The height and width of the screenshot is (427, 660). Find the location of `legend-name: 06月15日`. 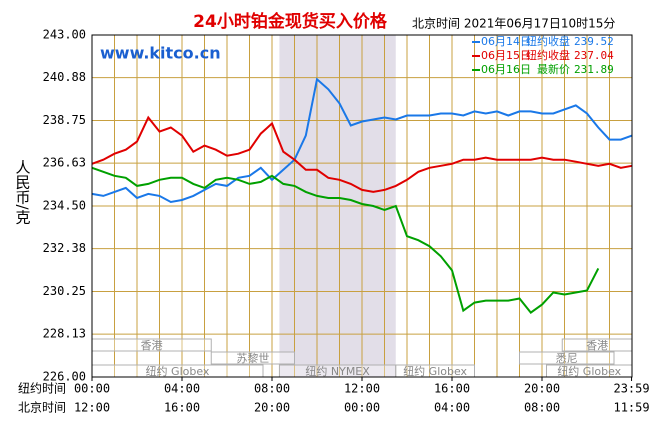

legend-name: 06月15日 is located at coordinates (506, 55).